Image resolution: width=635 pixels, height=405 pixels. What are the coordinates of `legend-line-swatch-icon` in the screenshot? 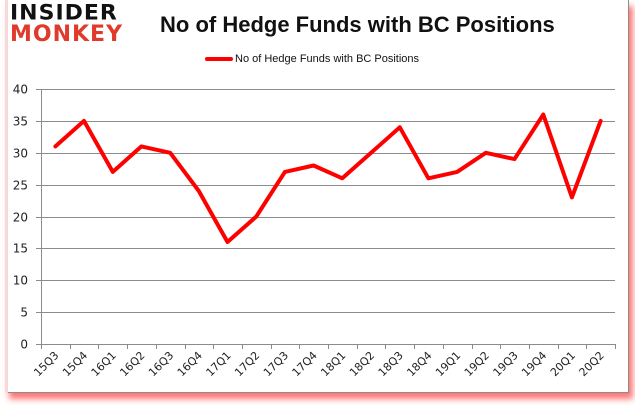 It's located at (219, 59).